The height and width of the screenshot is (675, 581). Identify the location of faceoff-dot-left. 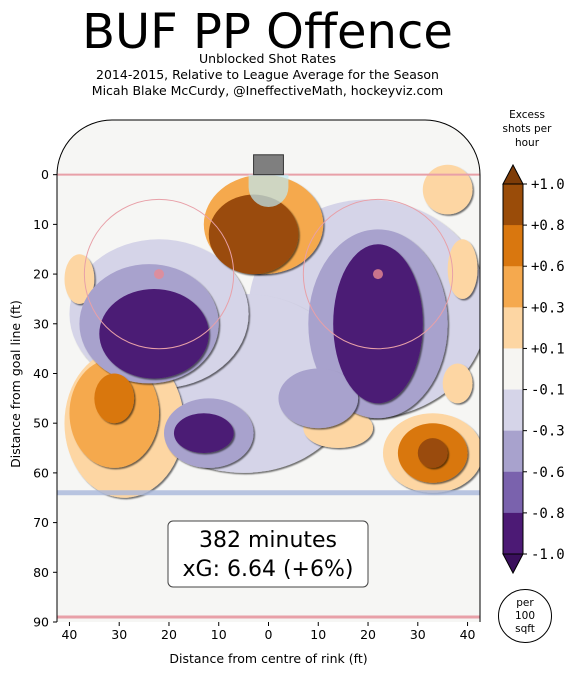
(159, 274).